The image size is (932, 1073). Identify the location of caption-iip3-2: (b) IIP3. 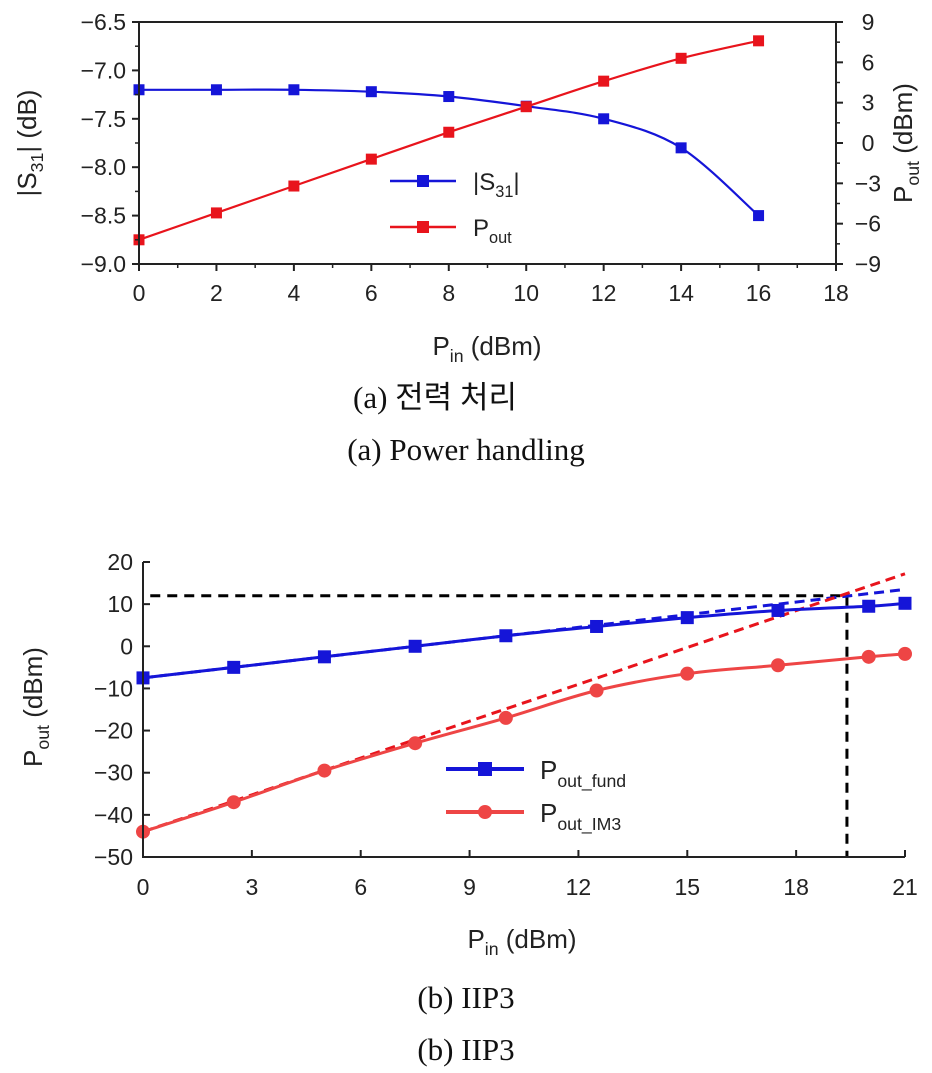
(465, 1049).